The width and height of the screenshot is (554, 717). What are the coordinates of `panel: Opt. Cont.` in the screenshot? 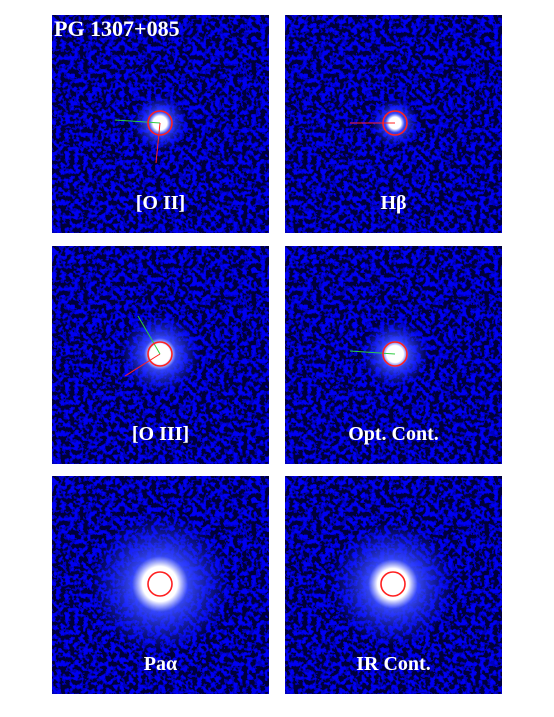 It's located at (393, 355).